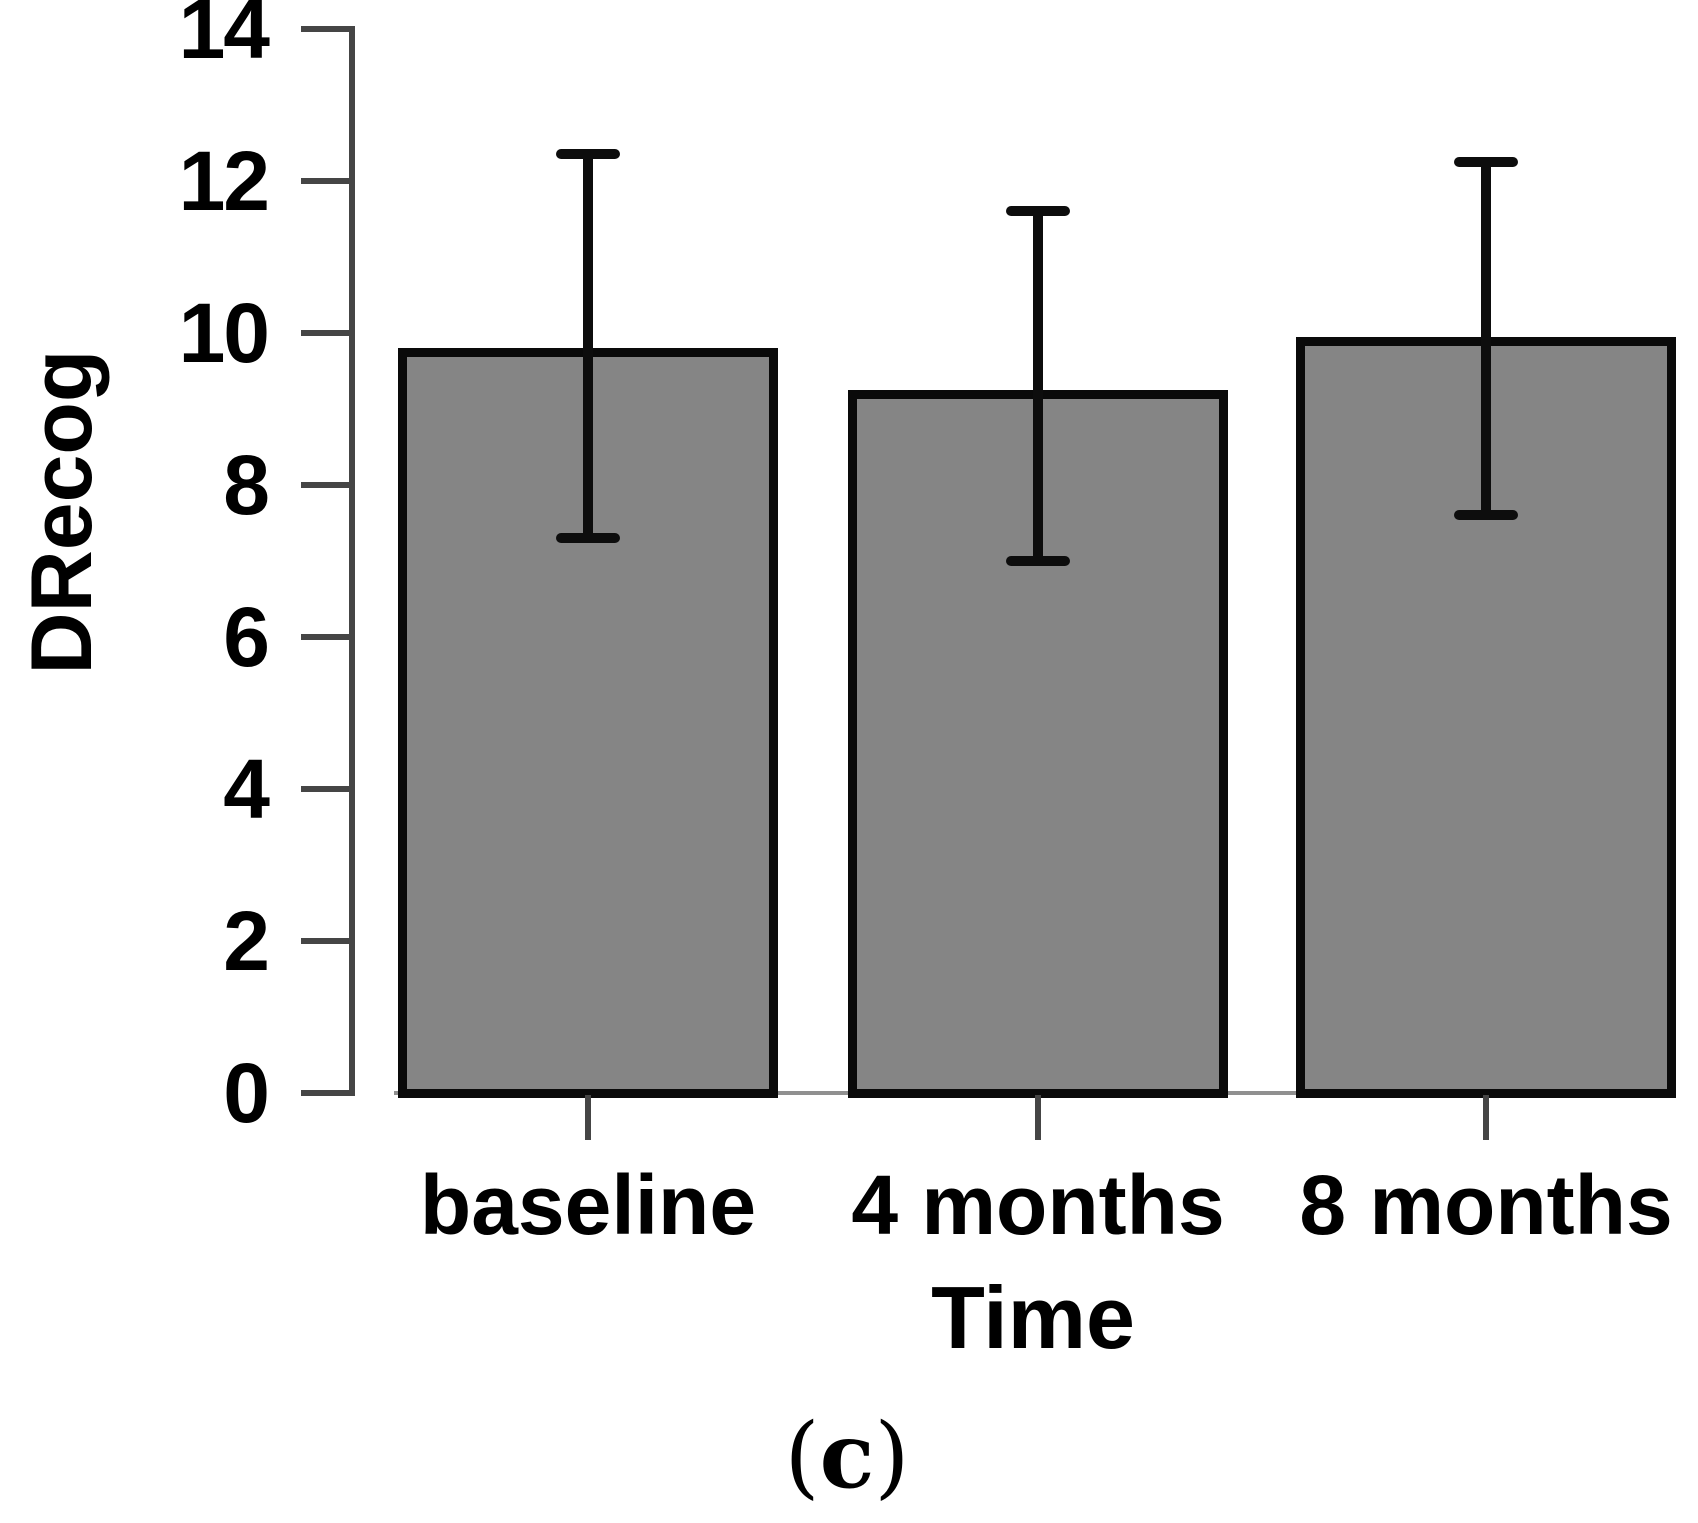  What do you see at coordinates (246, 637) in the screenshot?
I see `y-tick-label-6: 6` at bounding box center [246, 637].